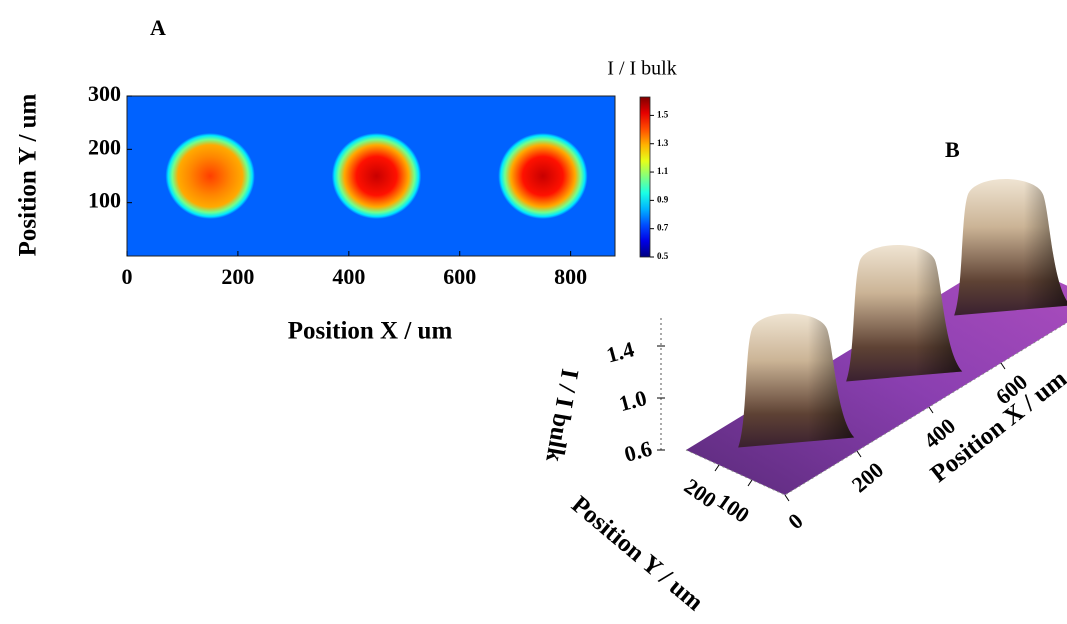 The width and height of the screenshot is (1067, 624). Describe the element at coordinates (104, 200) in the screenshot. I see `y-tick-label: 100` at that location.